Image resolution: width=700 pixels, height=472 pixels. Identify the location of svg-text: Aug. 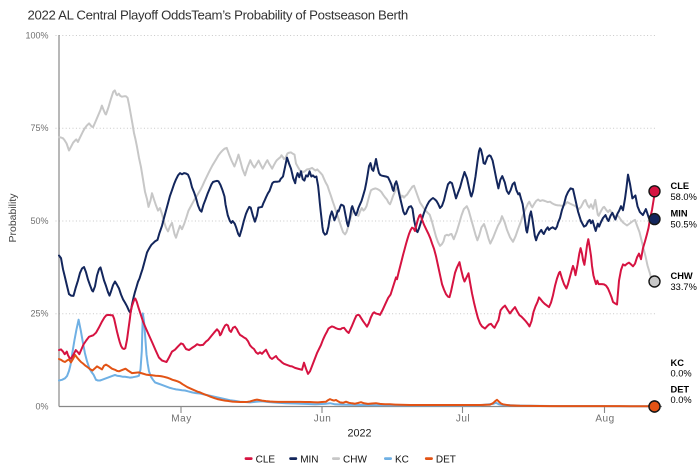
(604, 419).